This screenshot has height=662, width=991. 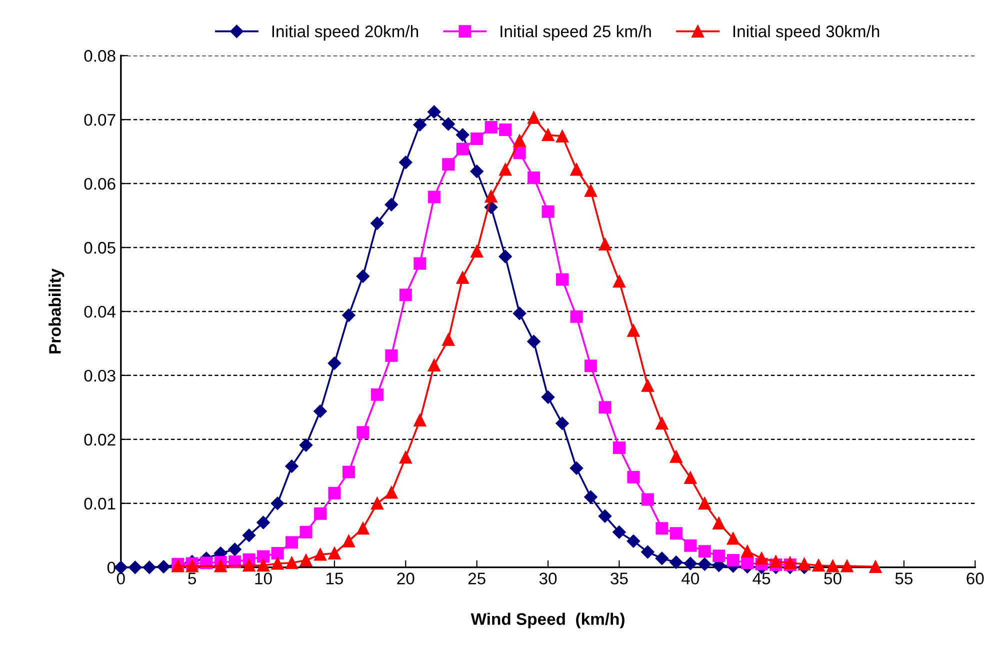 What do you see at coordinates (619, 578) in the screenshot?
I see `x-tick-label: 35` at bounding box center [619, 578].